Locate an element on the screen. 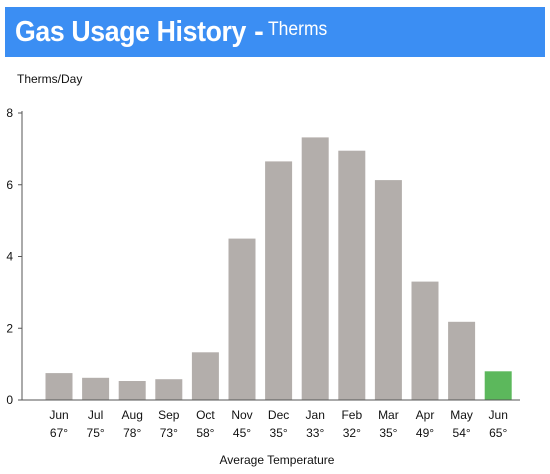 Image resolution: width=550 pixels, height=474 pixels. x-temperature-label: 67° is located at coordinates (59, 433).